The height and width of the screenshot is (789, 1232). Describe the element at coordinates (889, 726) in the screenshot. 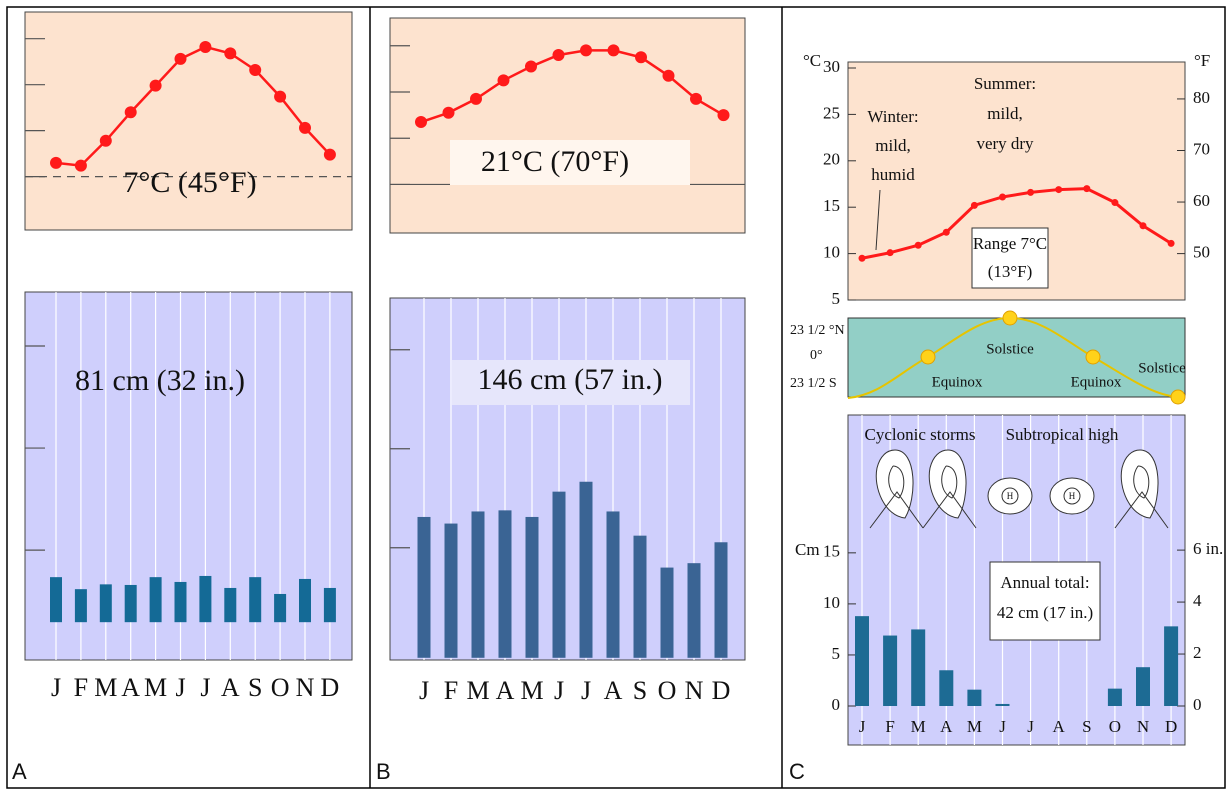

I see `x-tick-label: F` at that location.